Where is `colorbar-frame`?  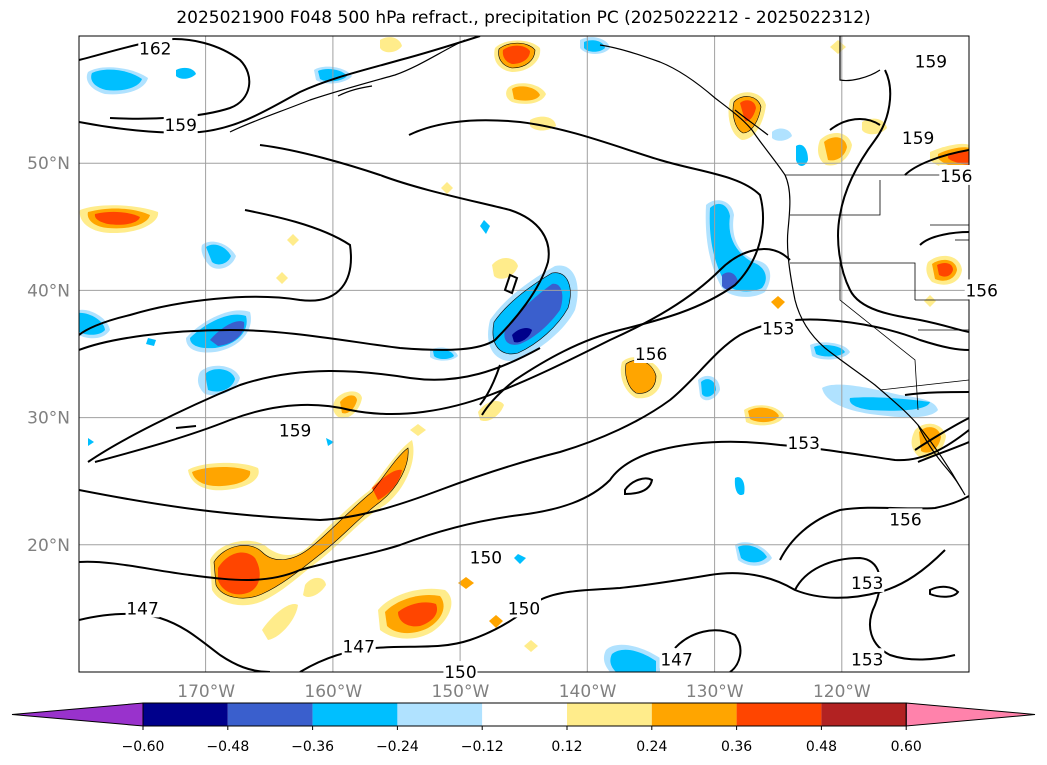
colorbar-frame is located at coordinates (524, 714).